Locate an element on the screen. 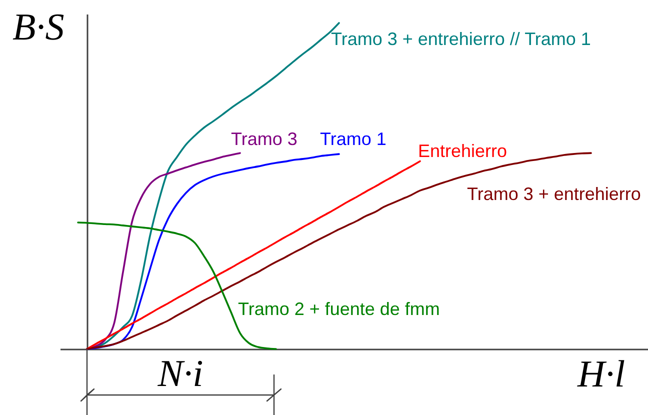 The height and width of the screenshot is (415, 648). y-axis-title: B·S is located at coordinates (38, 27).